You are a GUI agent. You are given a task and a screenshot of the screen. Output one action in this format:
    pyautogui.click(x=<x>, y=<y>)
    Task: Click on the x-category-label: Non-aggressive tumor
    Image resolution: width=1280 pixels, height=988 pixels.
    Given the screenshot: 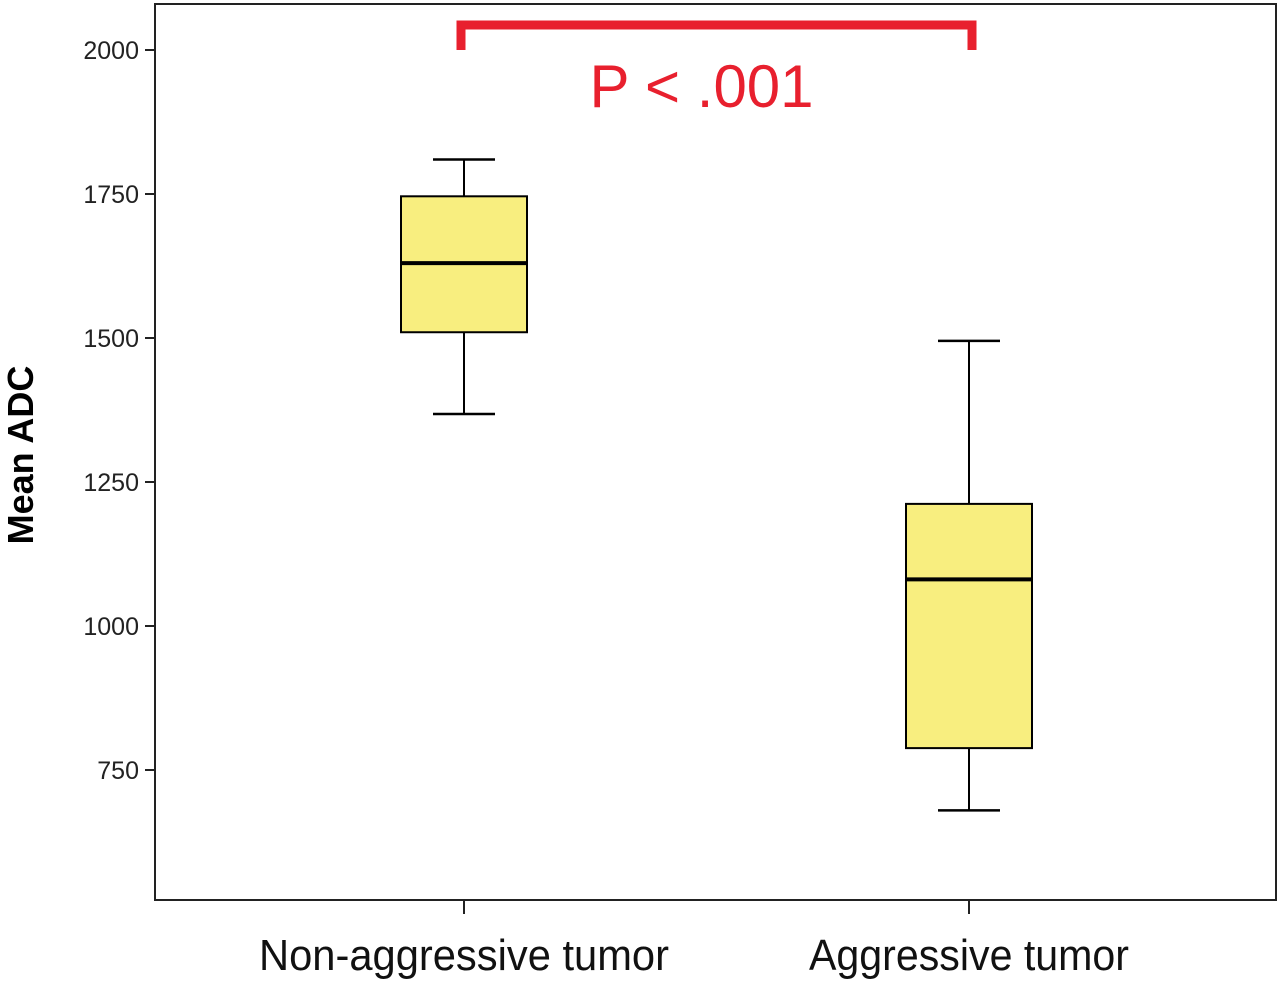 What is the action you would take?
    pyautogui.click(x=464, y=955)
    